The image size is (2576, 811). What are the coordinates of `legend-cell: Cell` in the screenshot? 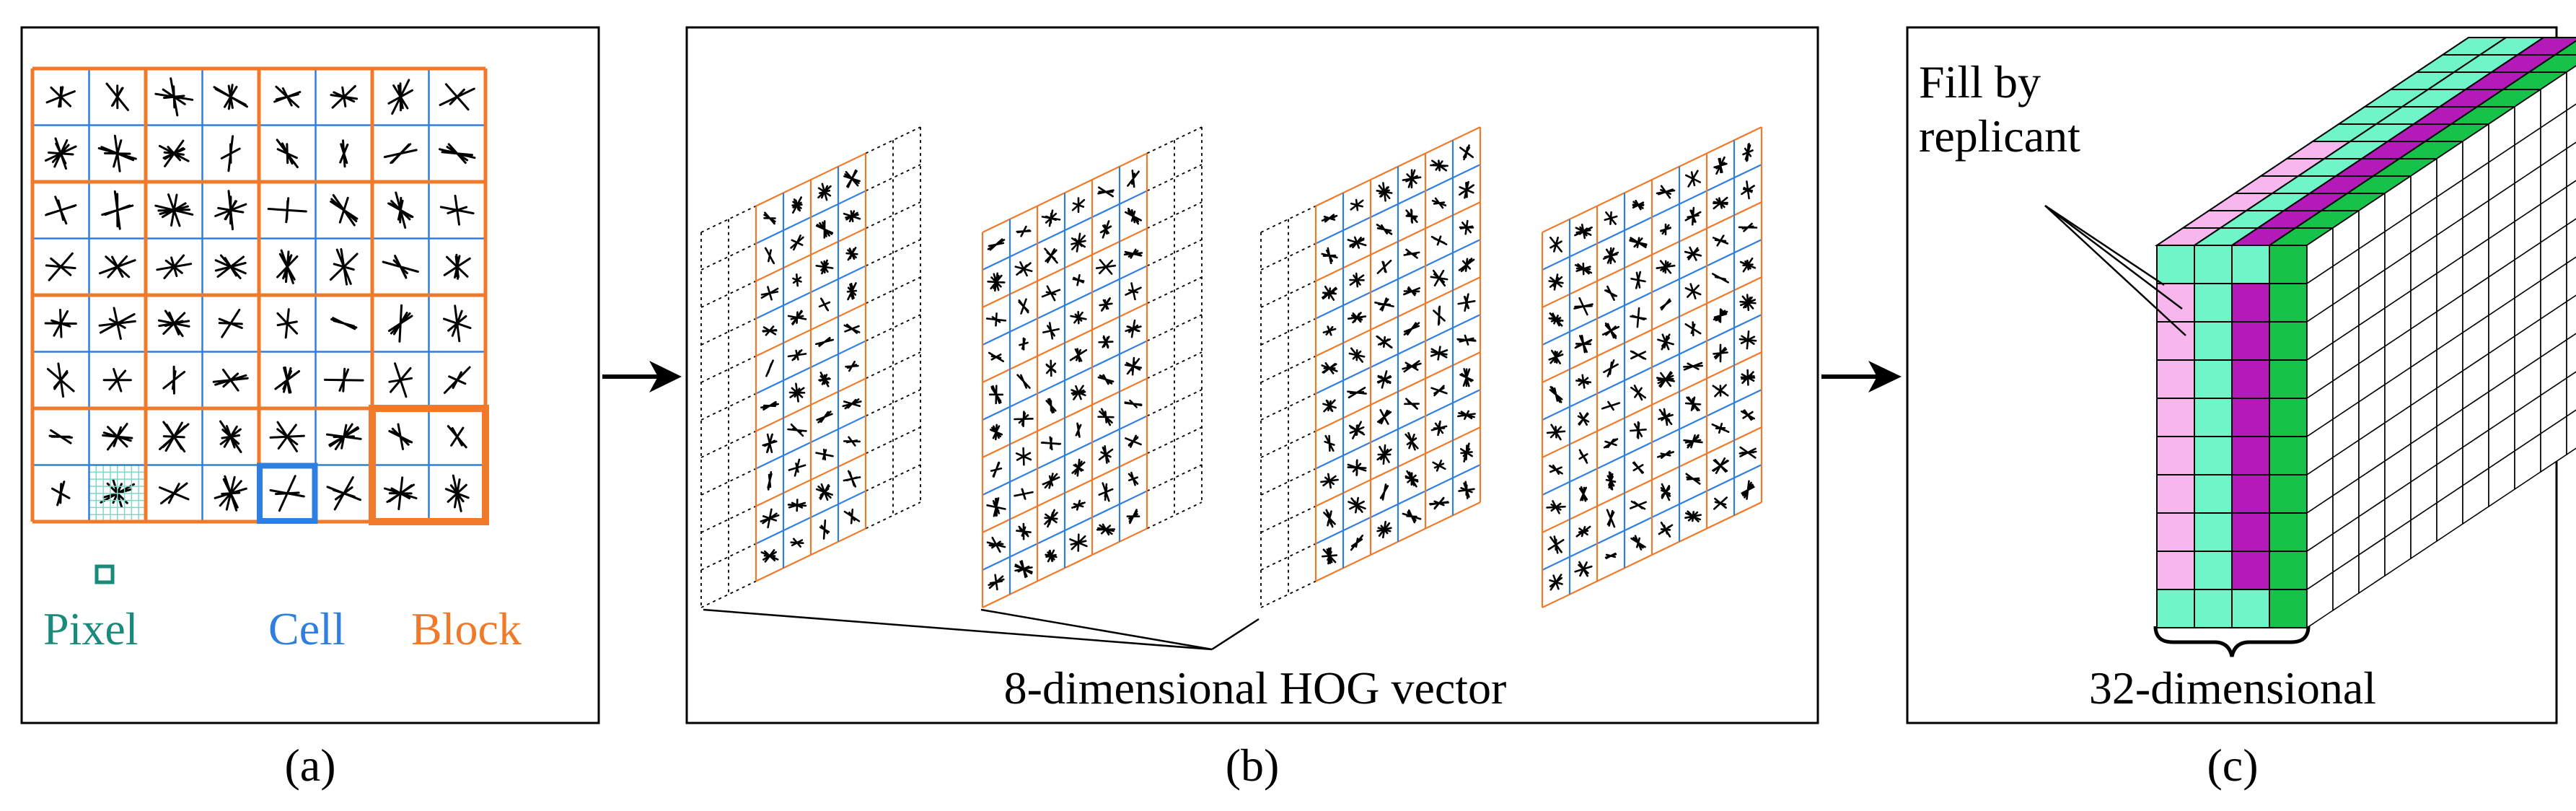 It's located at (307, 628).